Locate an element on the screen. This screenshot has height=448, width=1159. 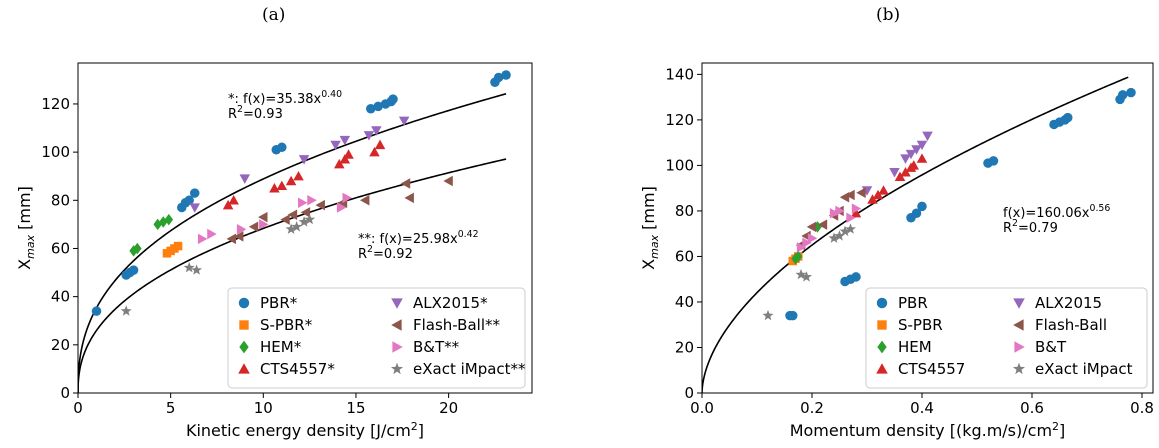
legend-label-b-t: B&T is located at coordinates (1051, 347).